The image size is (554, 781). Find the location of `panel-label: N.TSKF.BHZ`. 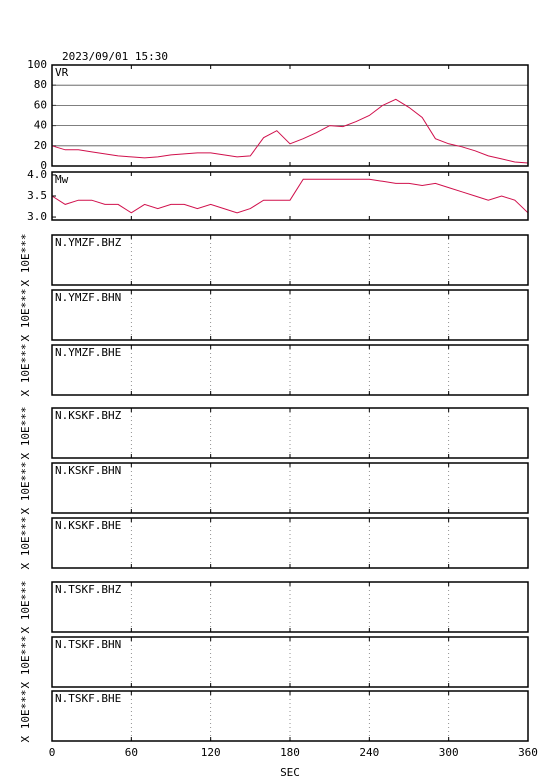

panel-label: N.TSKF.BHZ is located at coordinates (88, 589).